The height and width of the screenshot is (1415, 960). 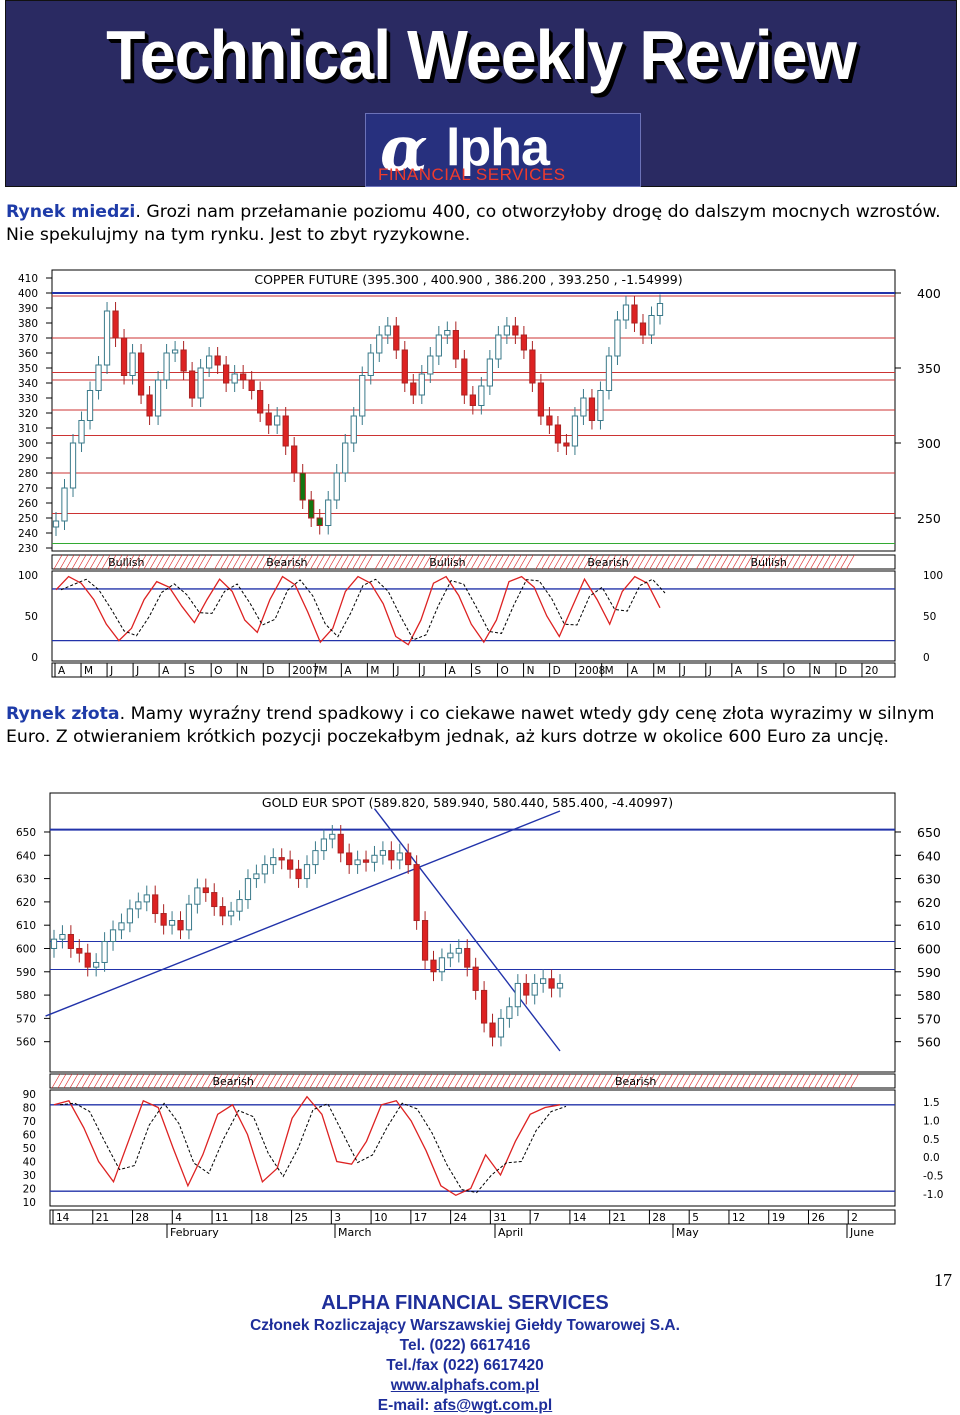 I want to click on logo-subtitle: FINANCIAL SERVICES, so click(x=472, y=174).